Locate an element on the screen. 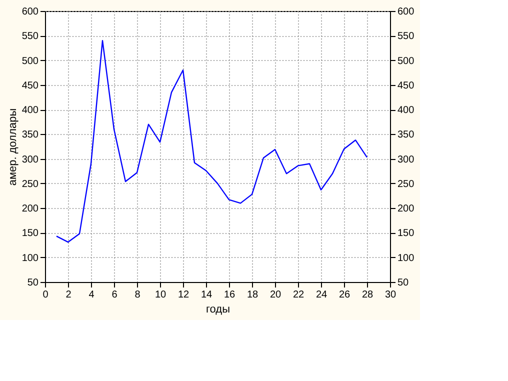 The height and width of the screenshot is (381, 508). x-tick-label: 8 is located at coordinates (137, 295).